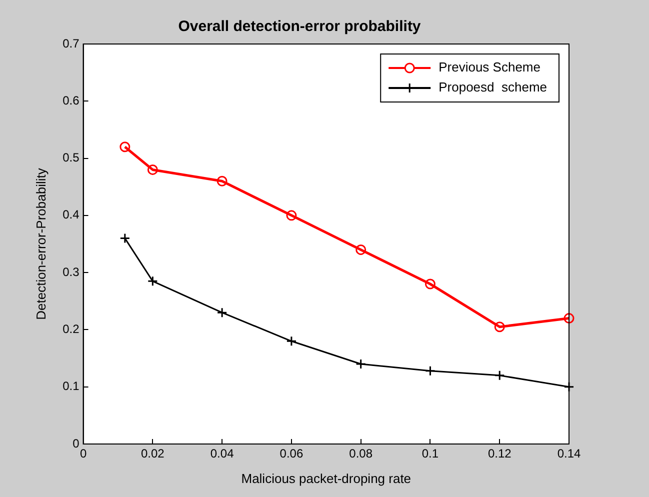 The height and width of the screenshot is (497, 649). What do you see at coordinates (71, 43) in the screenshot?
I see `y-tick-label: 0.7` at bounding box center [71, 43].